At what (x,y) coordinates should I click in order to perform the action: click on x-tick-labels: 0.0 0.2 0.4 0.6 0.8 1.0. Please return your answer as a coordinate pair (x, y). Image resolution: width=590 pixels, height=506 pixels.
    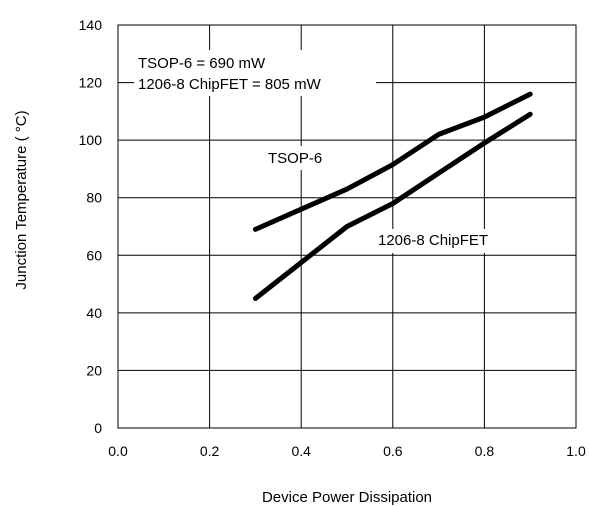
    Looking at the image, I should click on (347, 451).